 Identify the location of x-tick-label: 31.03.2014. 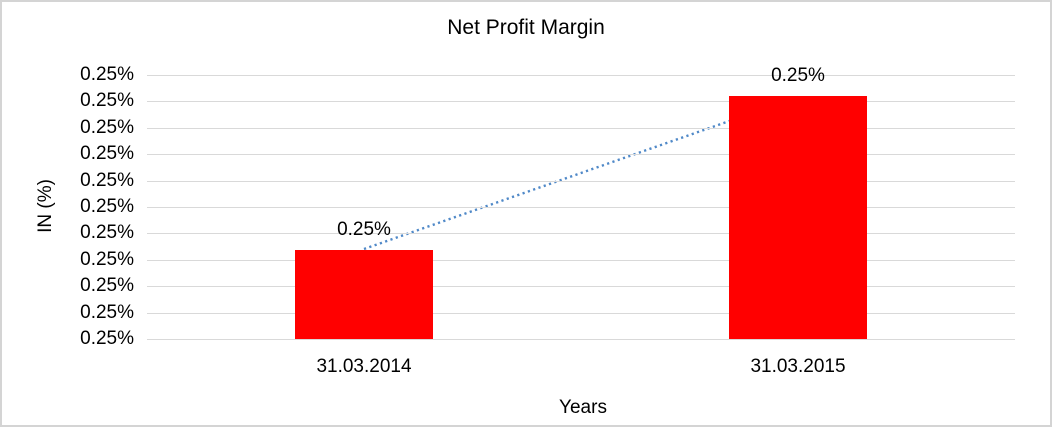
(364, 366).